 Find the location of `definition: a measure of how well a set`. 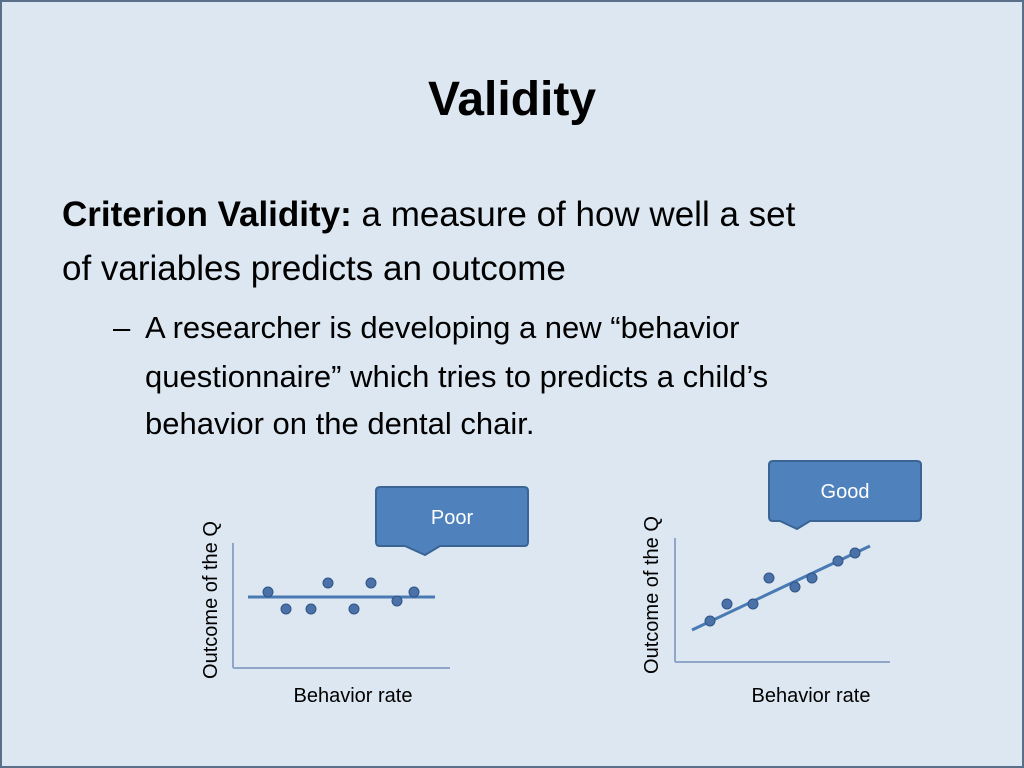

definition: a measure of how well a set is located at coordinates (574, 214).